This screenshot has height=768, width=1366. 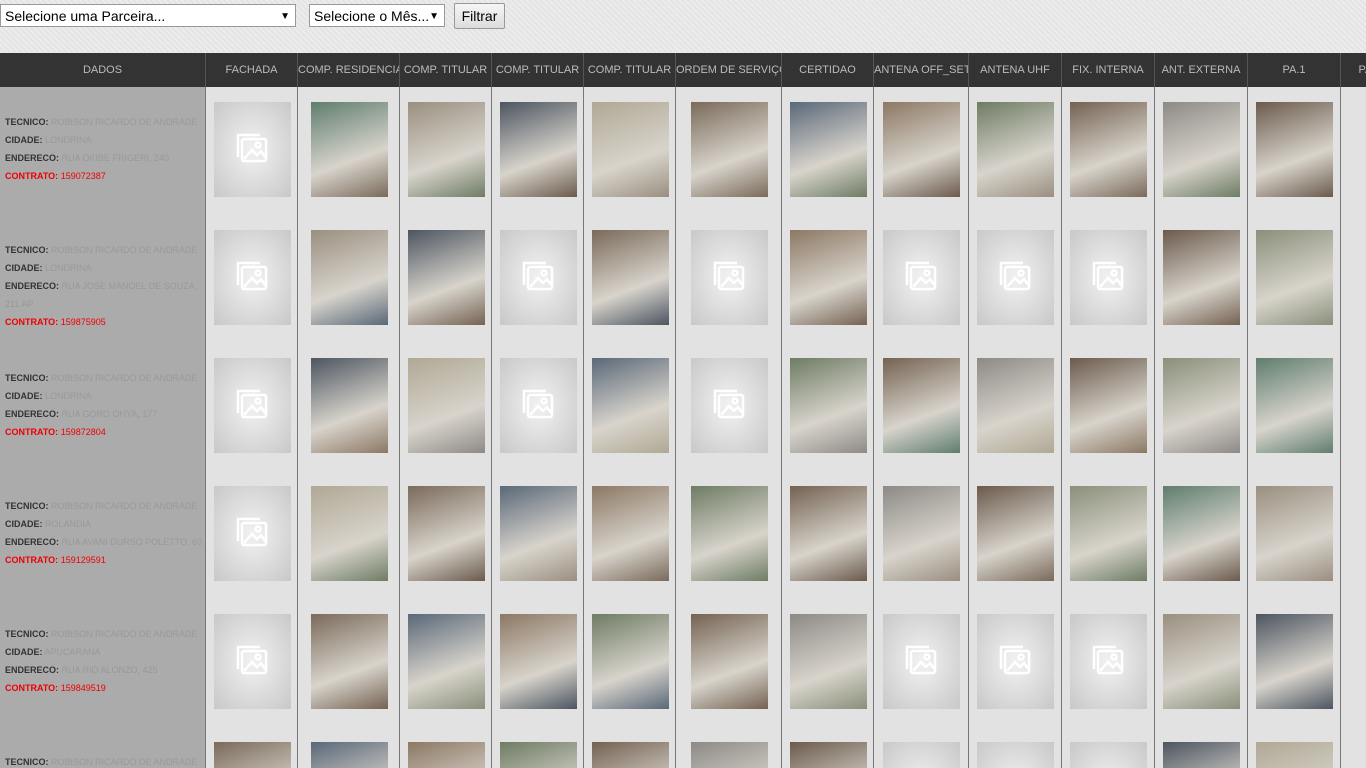 I want to click on info-line: ENDERECO: RUA OKIBE FRIGERI, 240, so click(x=104, y=158).